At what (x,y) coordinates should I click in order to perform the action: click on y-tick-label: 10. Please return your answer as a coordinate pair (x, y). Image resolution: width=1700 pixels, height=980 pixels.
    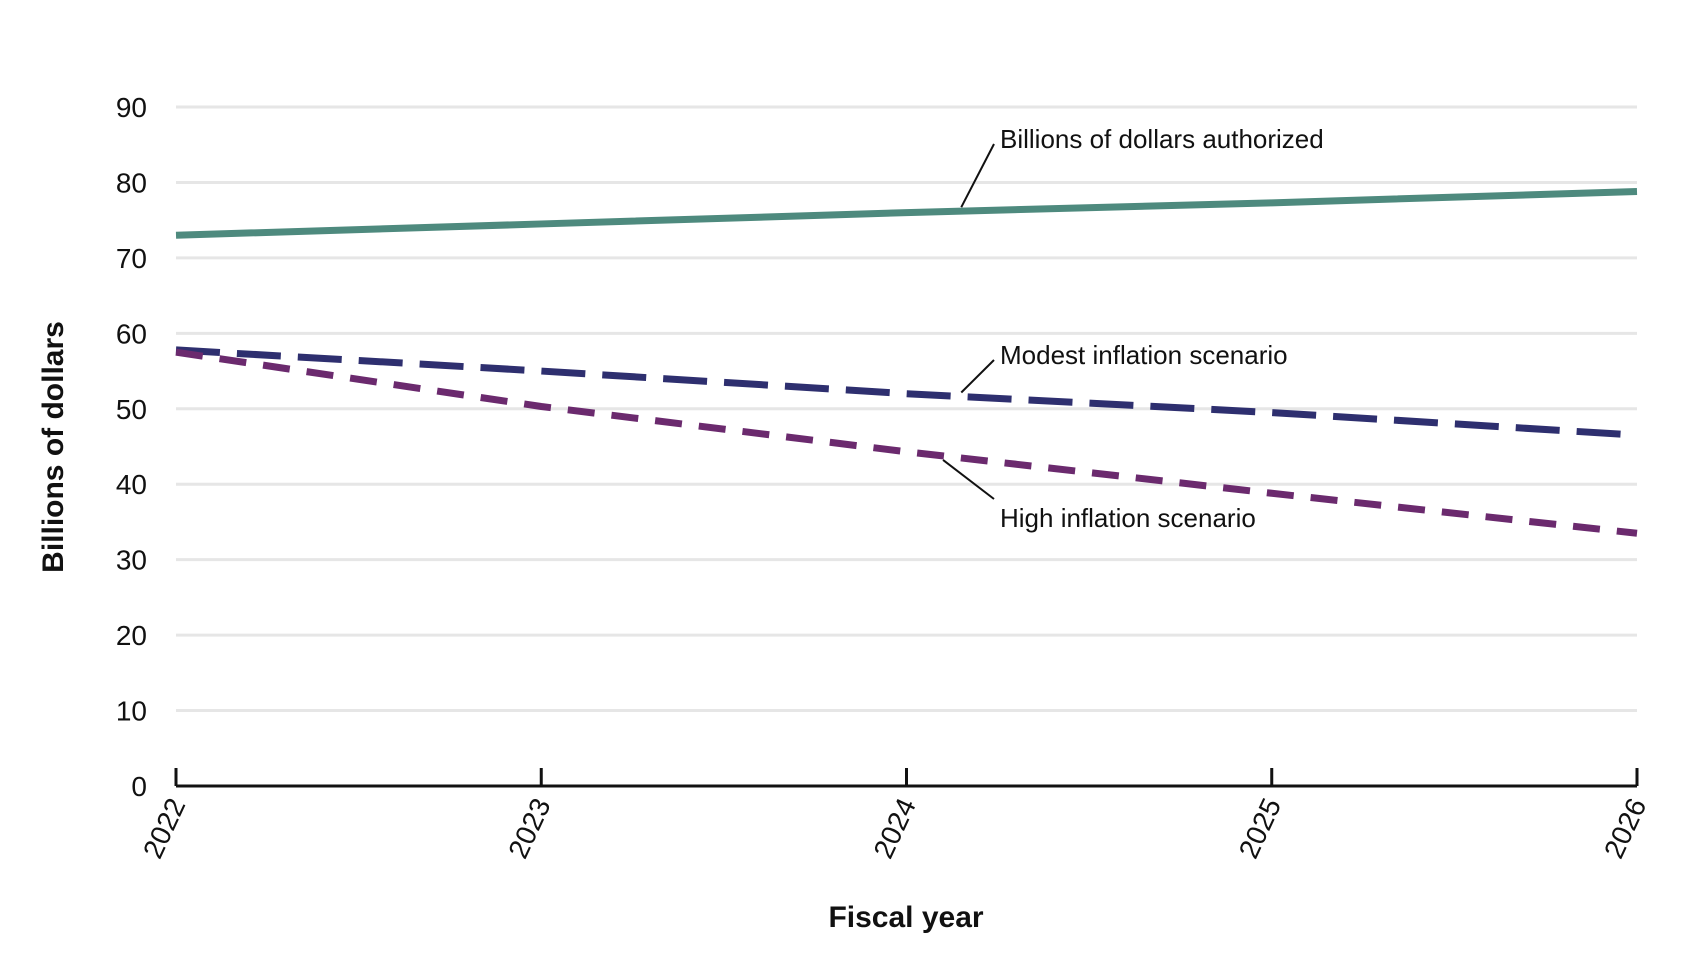
    Looking at the image, I should click on (131, 711).